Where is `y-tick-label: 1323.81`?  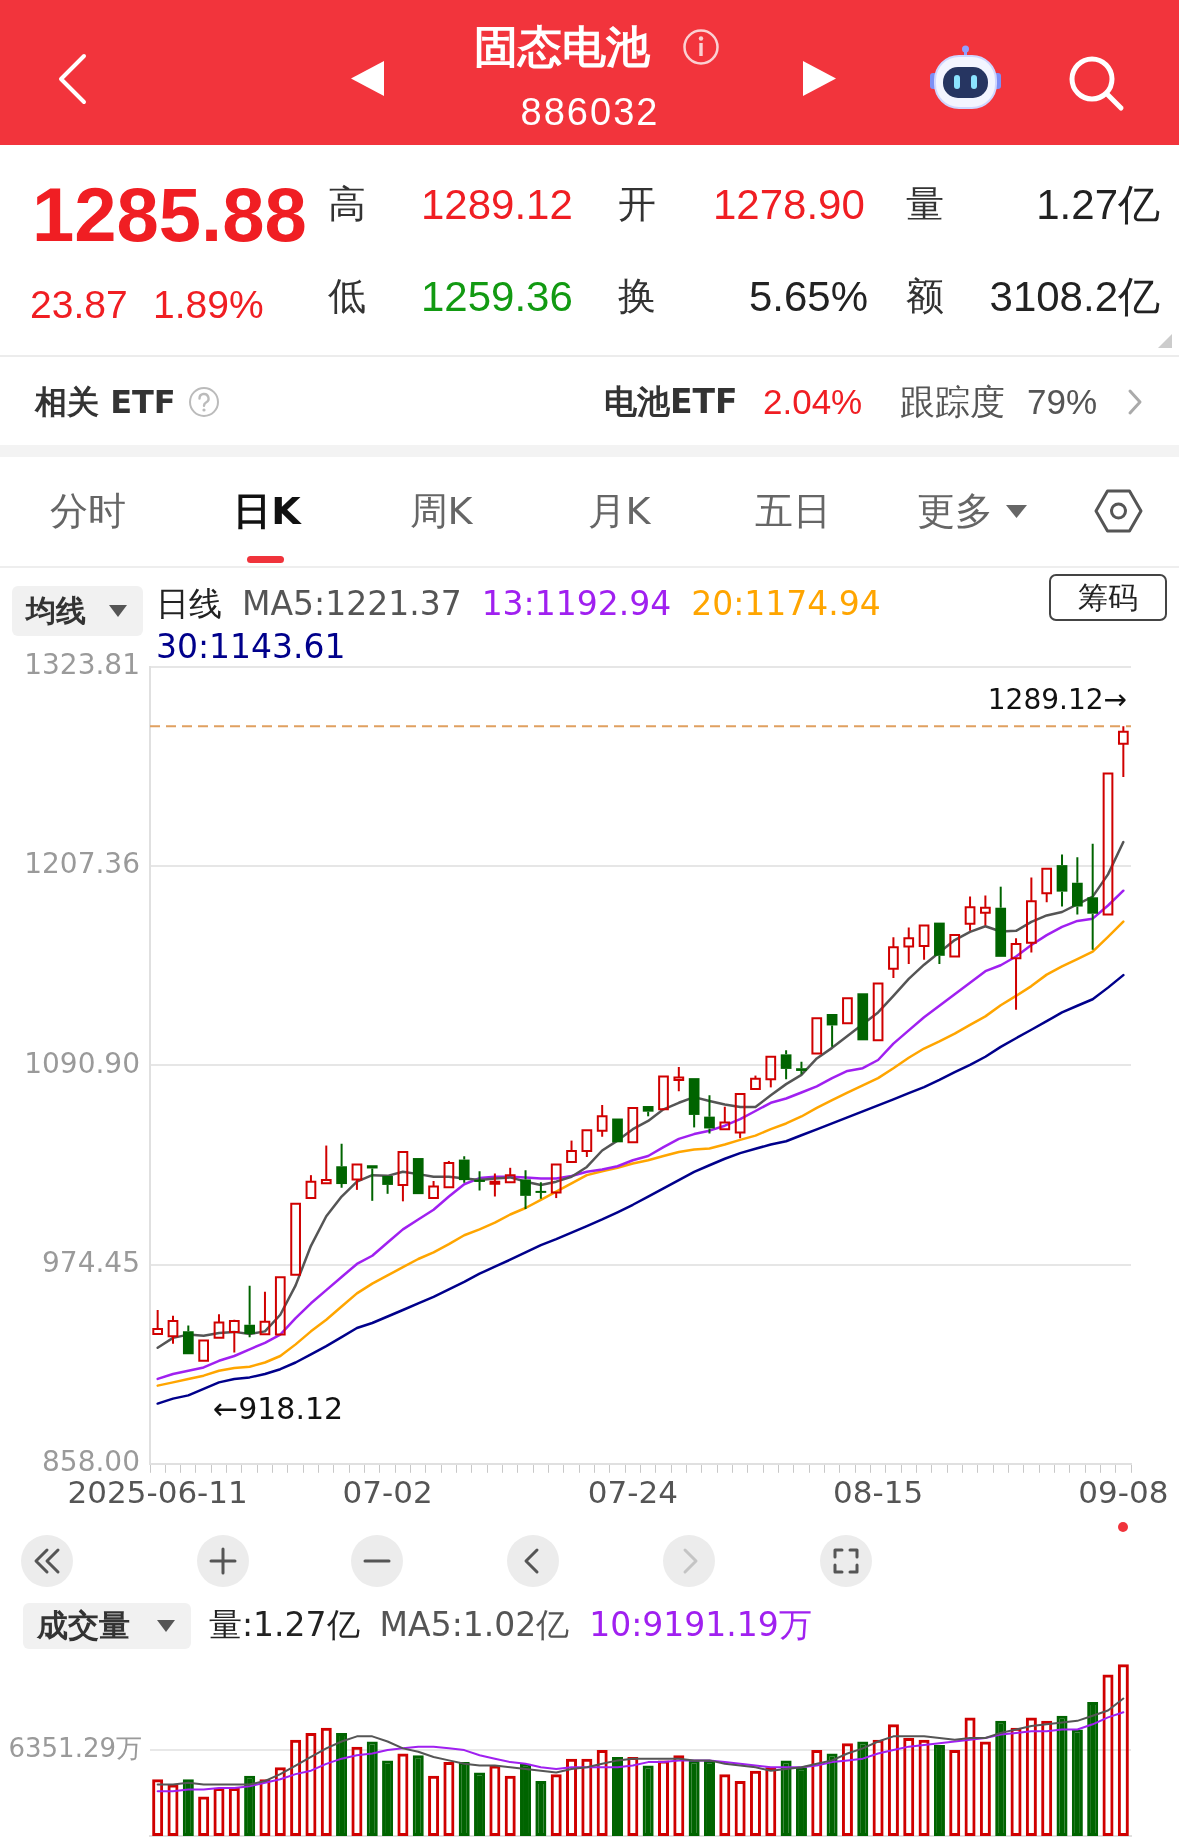
y-tick-label: 1323.81 is located at coordinates (82, 665).